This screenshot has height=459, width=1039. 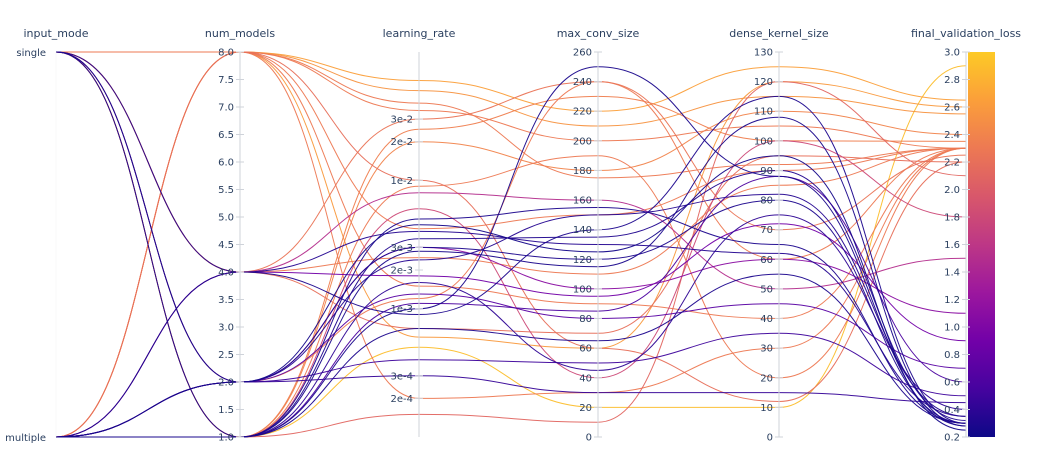 What do you see at coordinates (952, 410) in the screenshot?
I see `tick-label: 0.4` at bounding box center [952, 410].